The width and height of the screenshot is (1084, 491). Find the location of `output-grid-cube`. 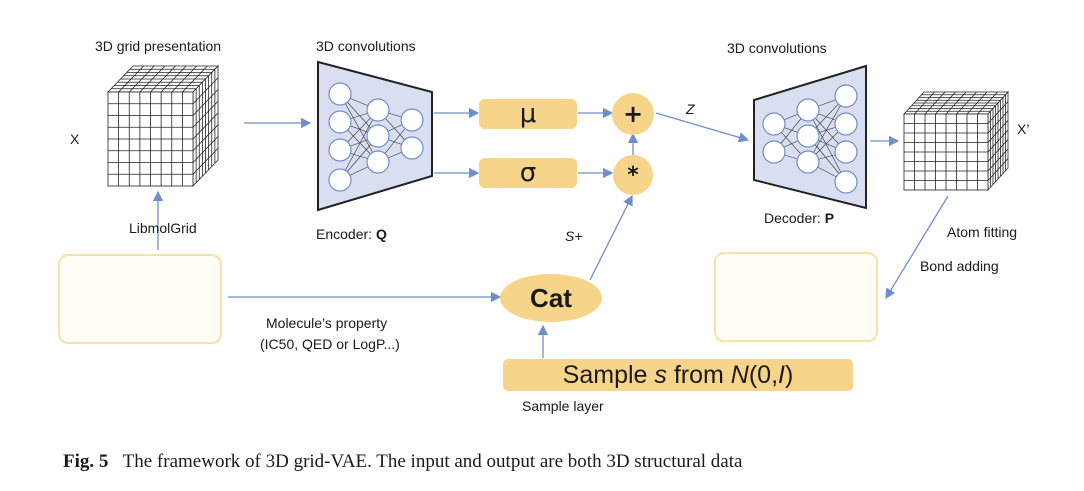

output-grid-cube is located at coordinates (956, 141).